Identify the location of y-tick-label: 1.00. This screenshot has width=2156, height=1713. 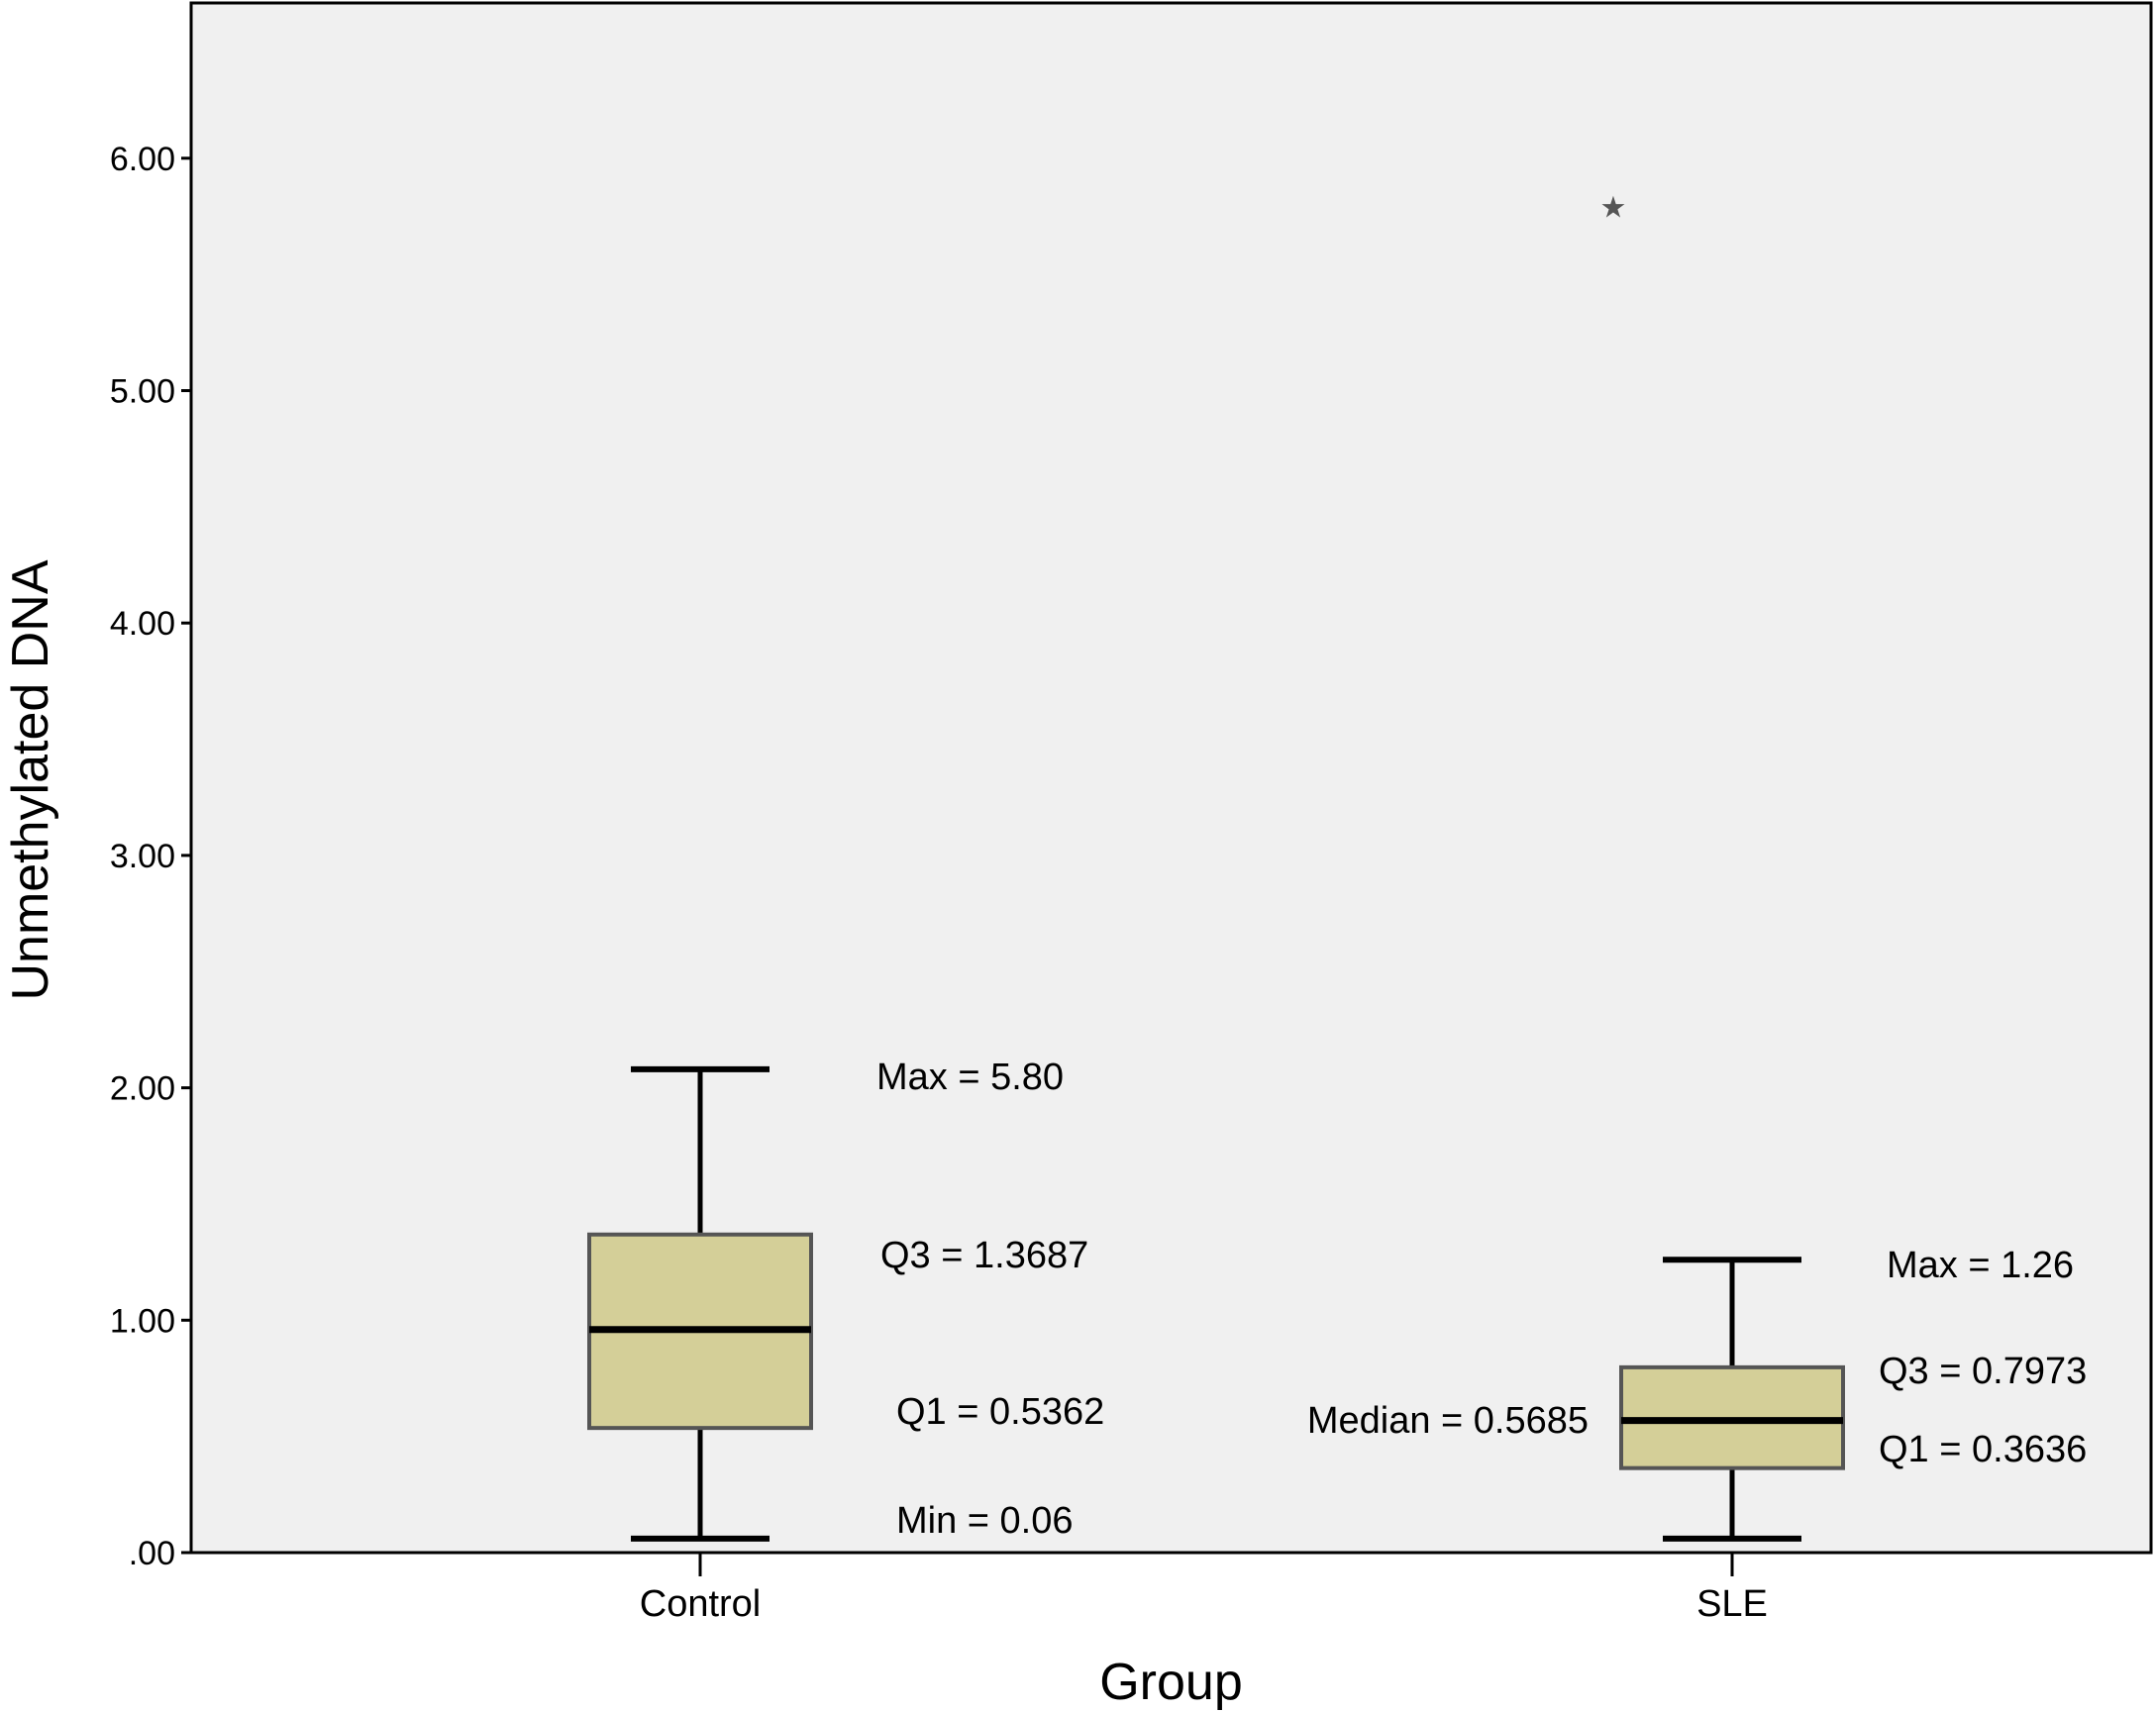
(142, 1321).